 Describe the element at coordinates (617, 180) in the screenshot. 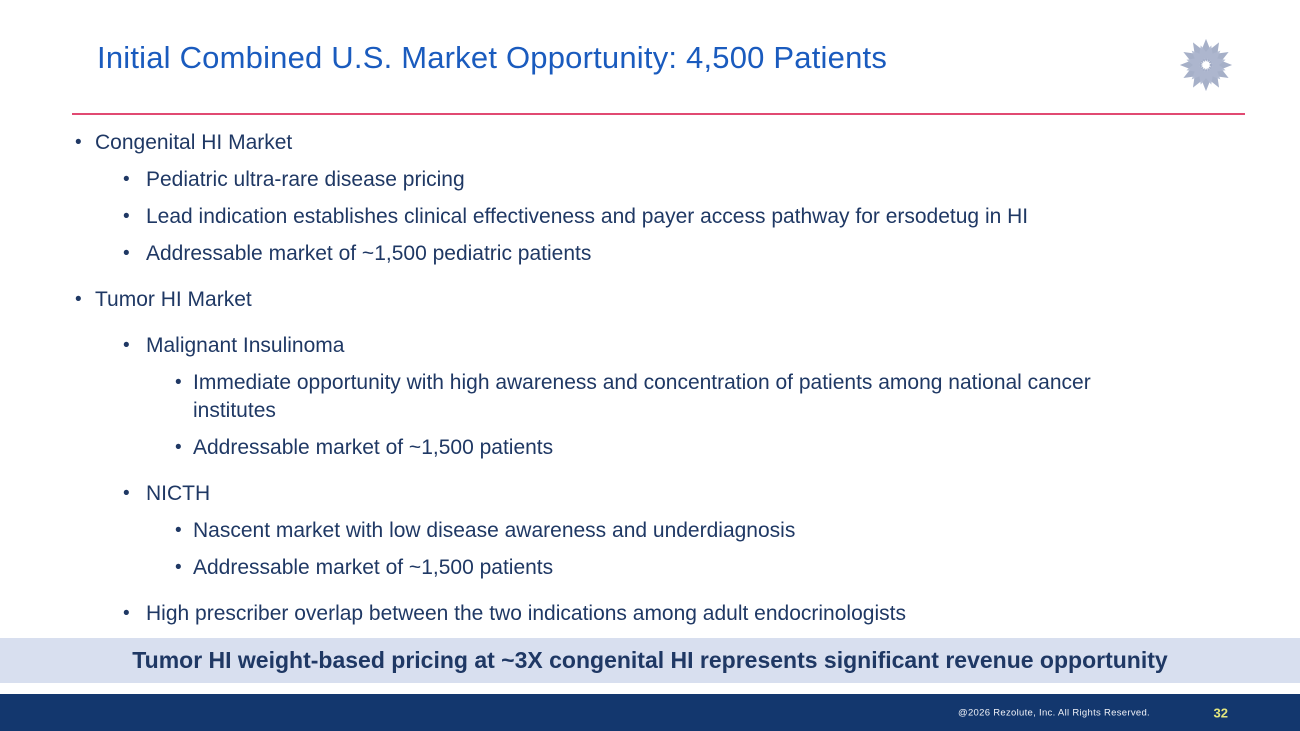

I see `bullet-item: • Pediatric ultra-rare disease pricing` at that location.